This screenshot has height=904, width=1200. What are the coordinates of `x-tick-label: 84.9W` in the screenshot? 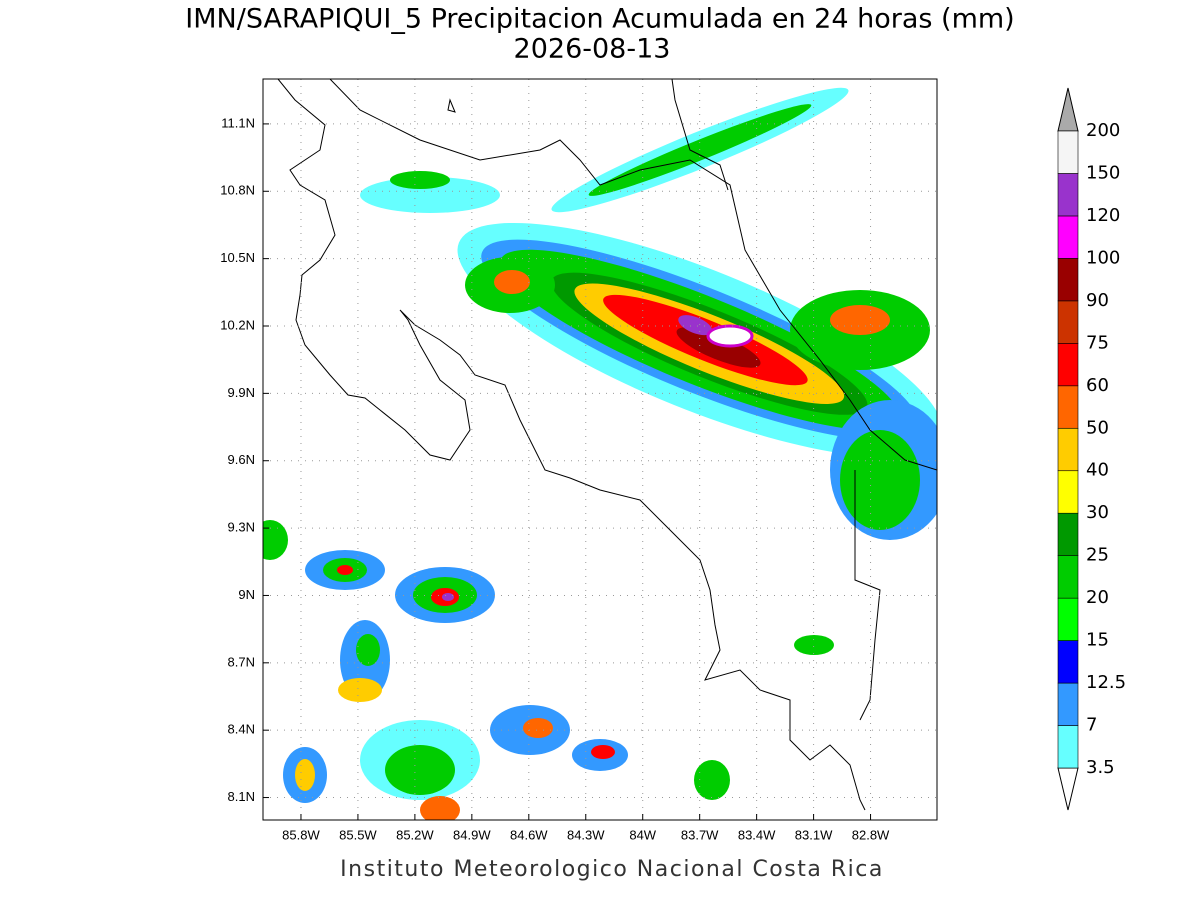 It's located at (472, 834).